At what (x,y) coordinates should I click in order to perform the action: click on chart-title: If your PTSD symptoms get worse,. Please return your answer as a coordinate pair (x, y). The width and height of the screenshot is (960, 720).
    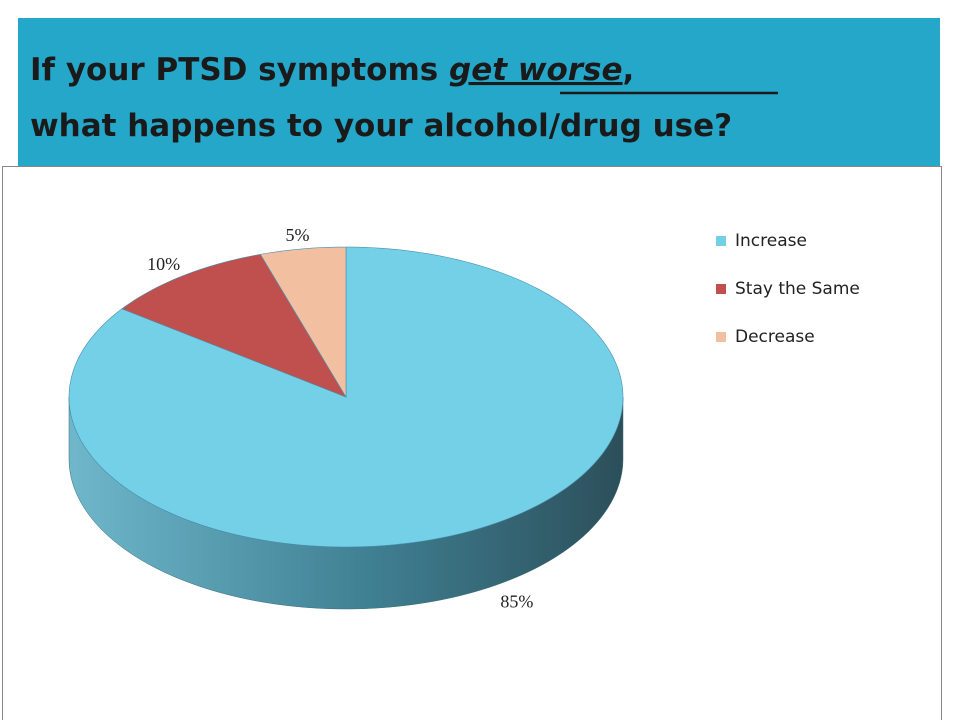
    Looking at the image, I should click on (332, 70).